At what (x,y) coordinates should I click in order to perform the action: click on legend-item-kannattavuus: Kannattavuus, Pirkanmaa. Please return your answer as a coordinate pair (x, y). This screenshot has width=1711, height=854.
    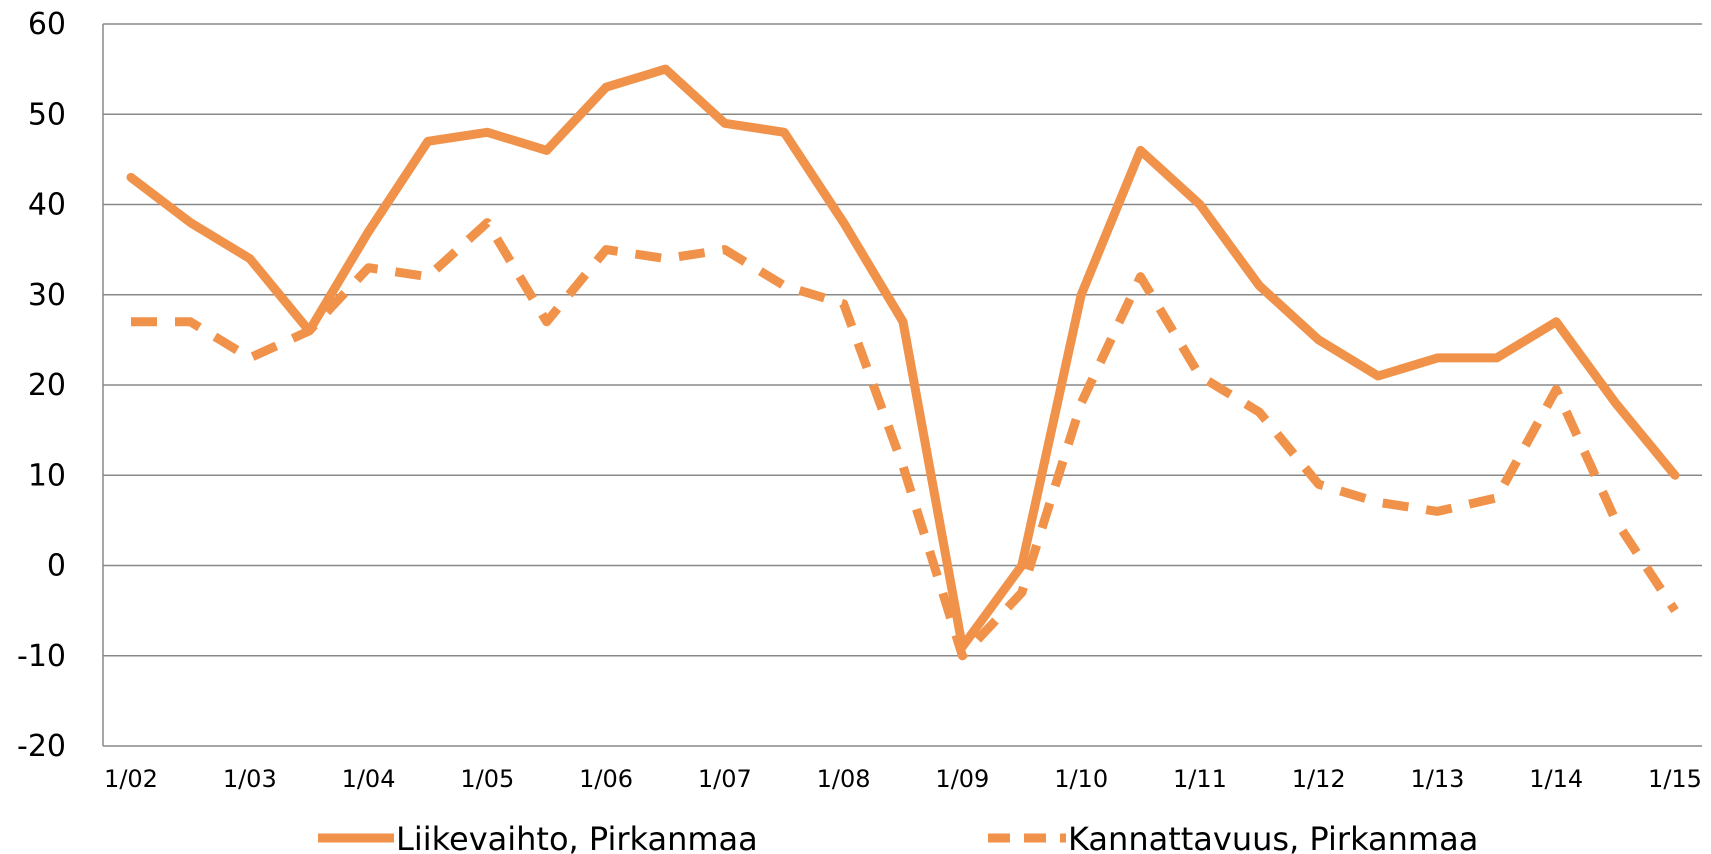
    Looking at the image, I should click on (1233, 837).